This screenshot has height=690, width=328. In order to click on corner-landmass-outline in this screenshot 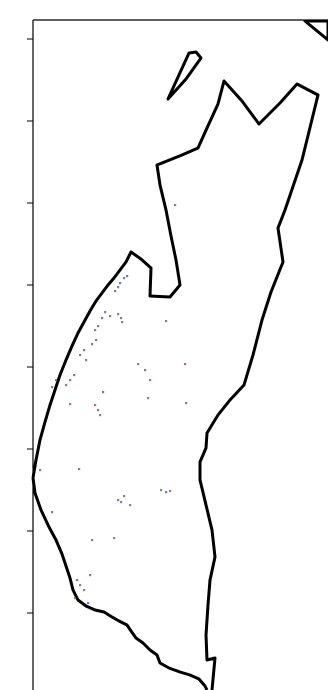, I will do `click(315, 30)`.